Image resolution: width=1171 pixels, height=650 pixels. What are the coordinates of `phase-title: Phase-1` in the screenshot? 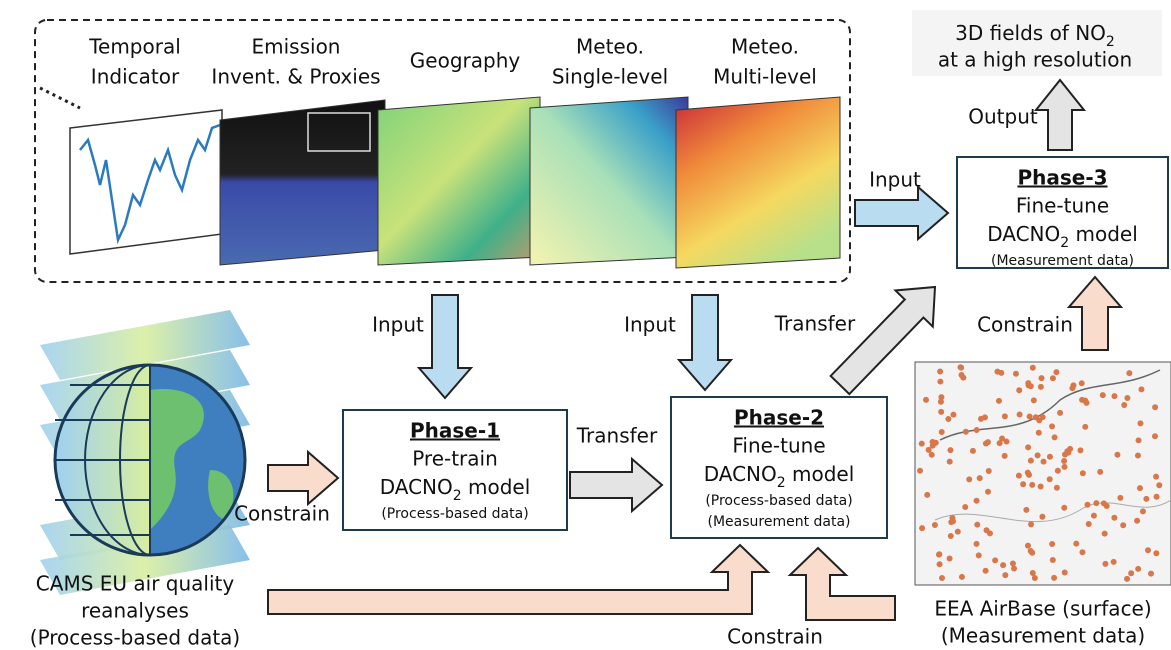 It's located at (455, 431).